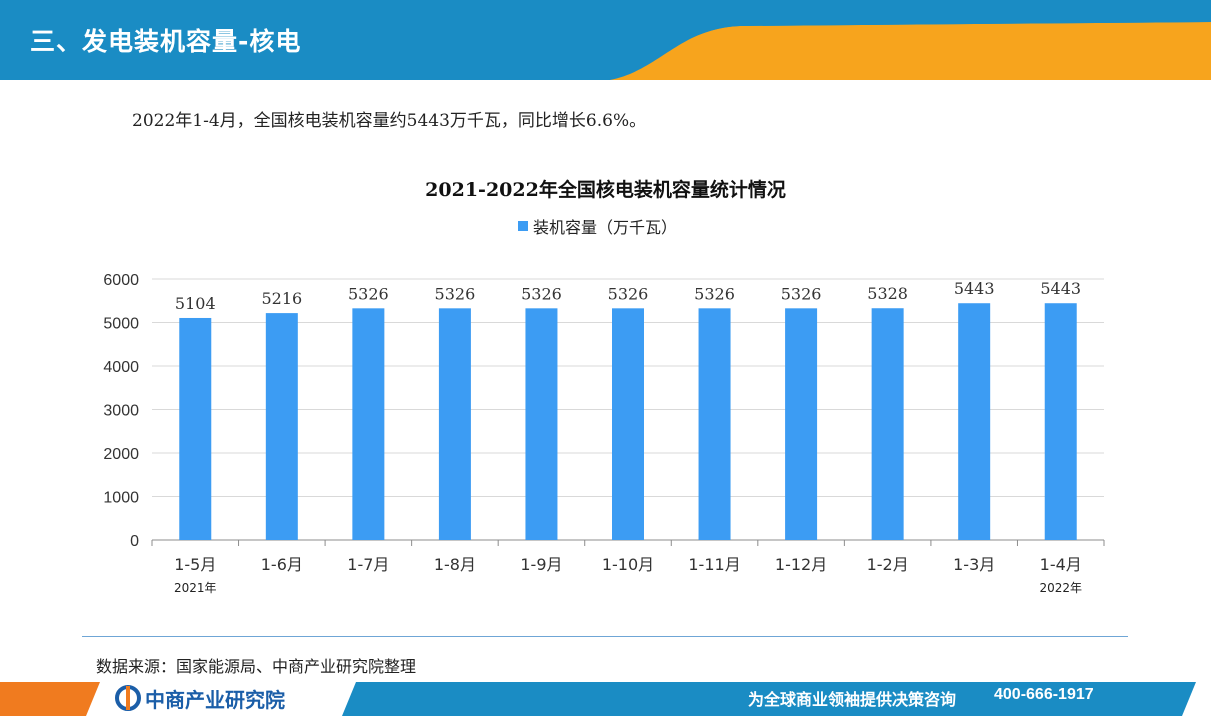  Describe the element at coordinates (121, 454) in the screenshot. I see `y-tick-label: 2000` at that location.